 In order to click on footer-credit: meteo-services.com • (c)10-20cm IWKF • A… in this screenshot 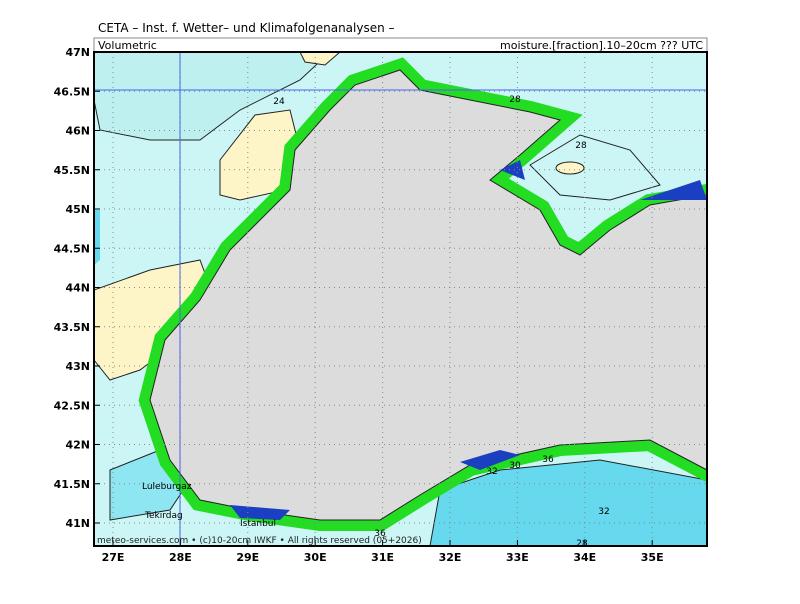, I will do `click(259, 541)`.